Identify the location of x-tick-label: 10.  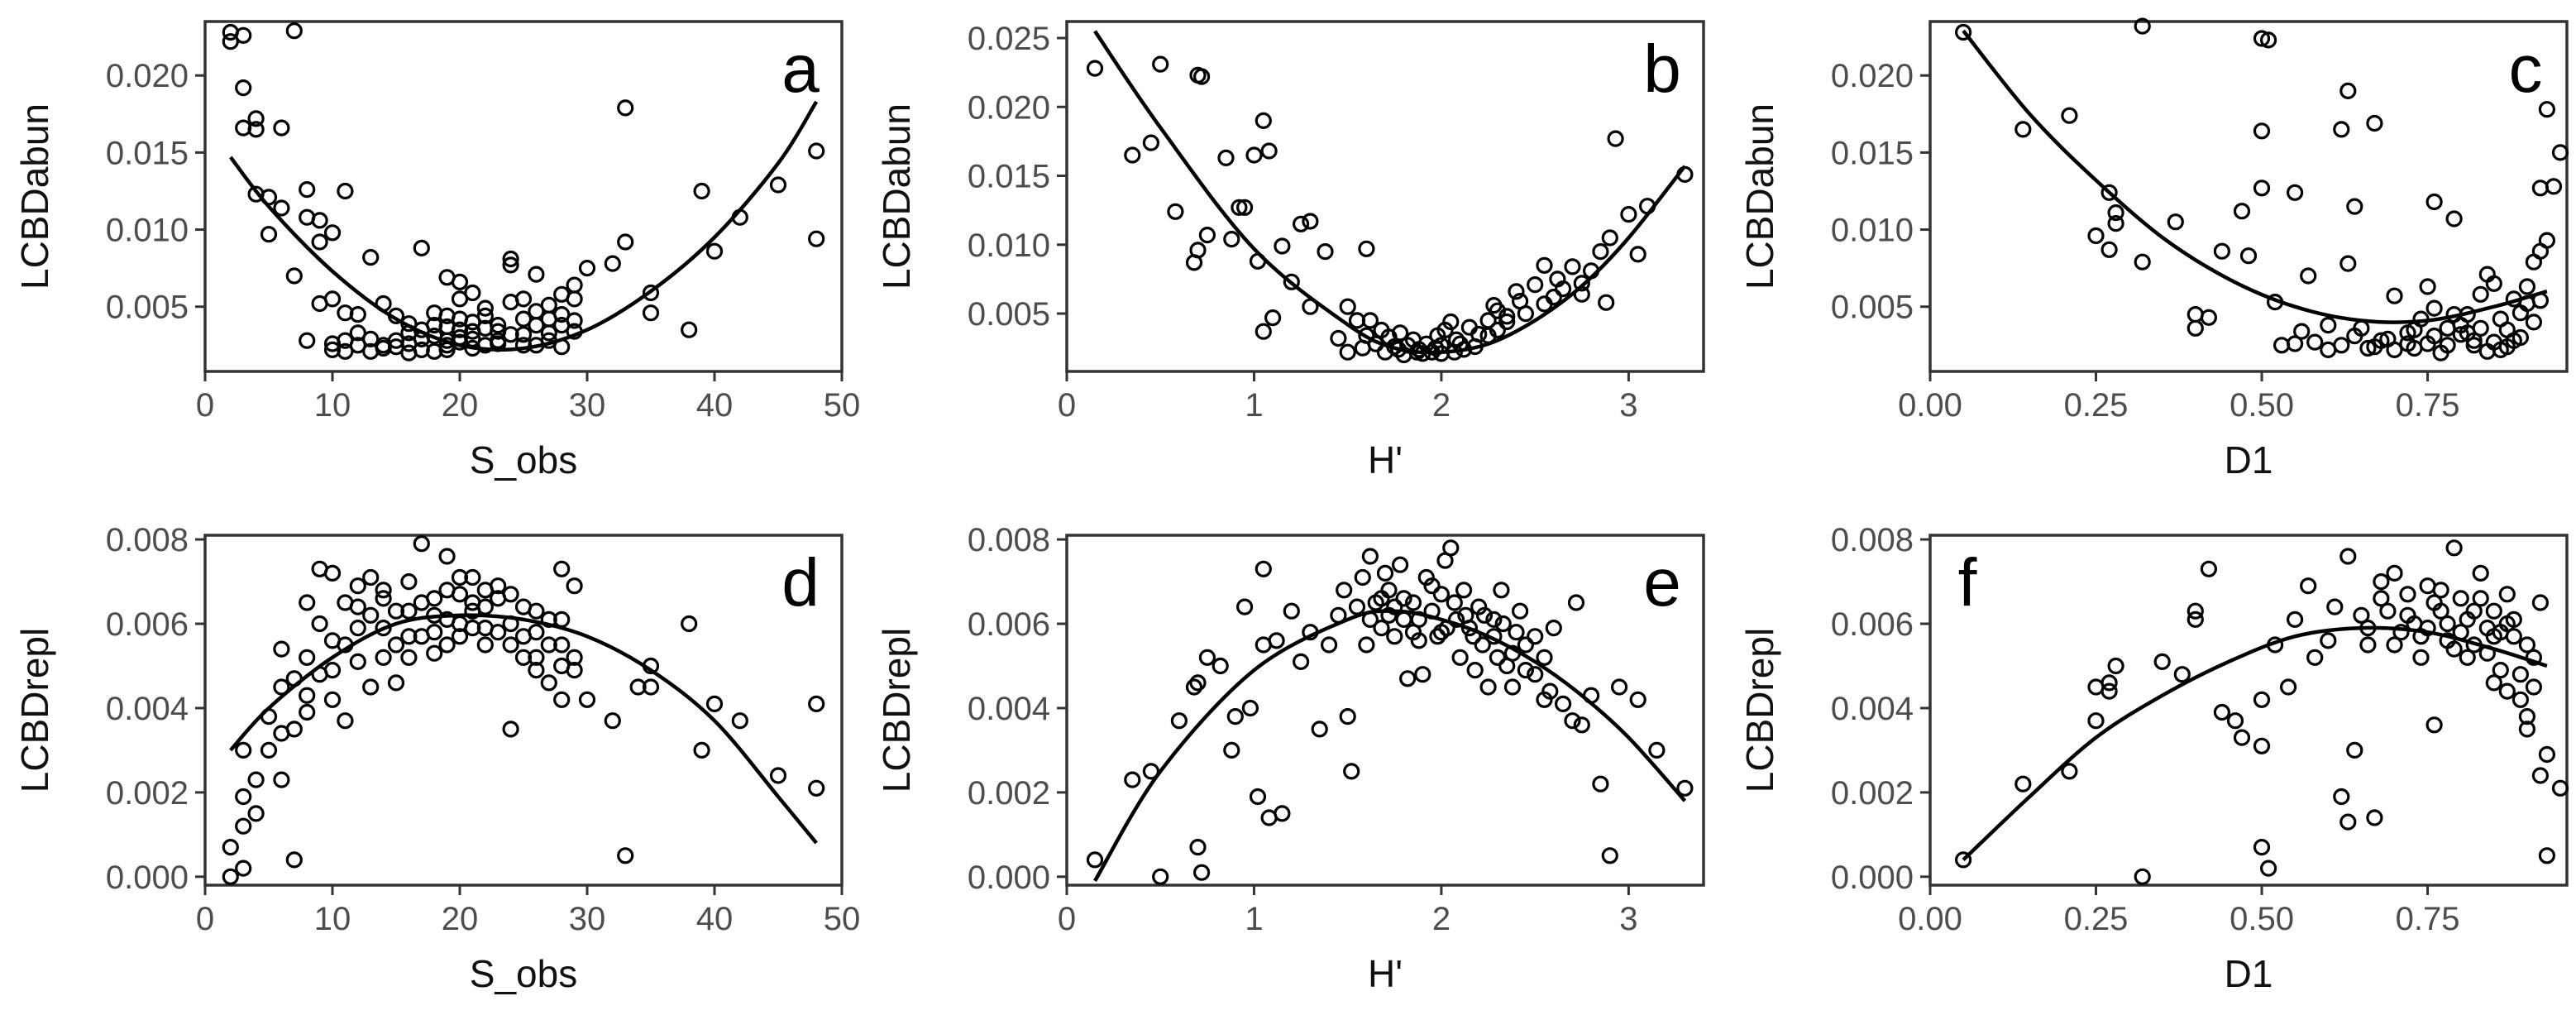
(332, 405).